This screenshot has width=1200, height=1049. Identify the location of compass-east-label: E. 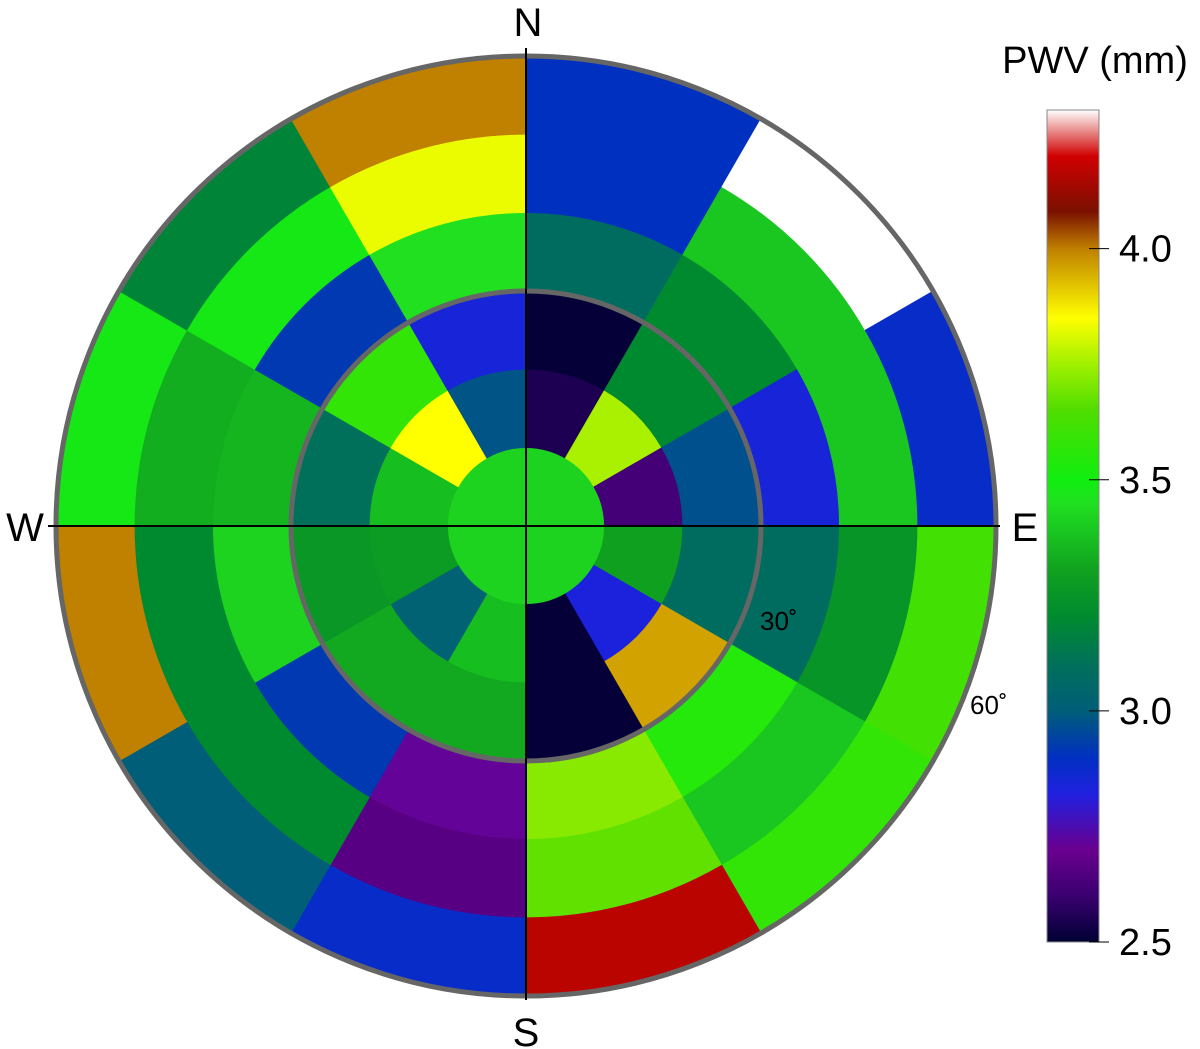
(1025, 528).